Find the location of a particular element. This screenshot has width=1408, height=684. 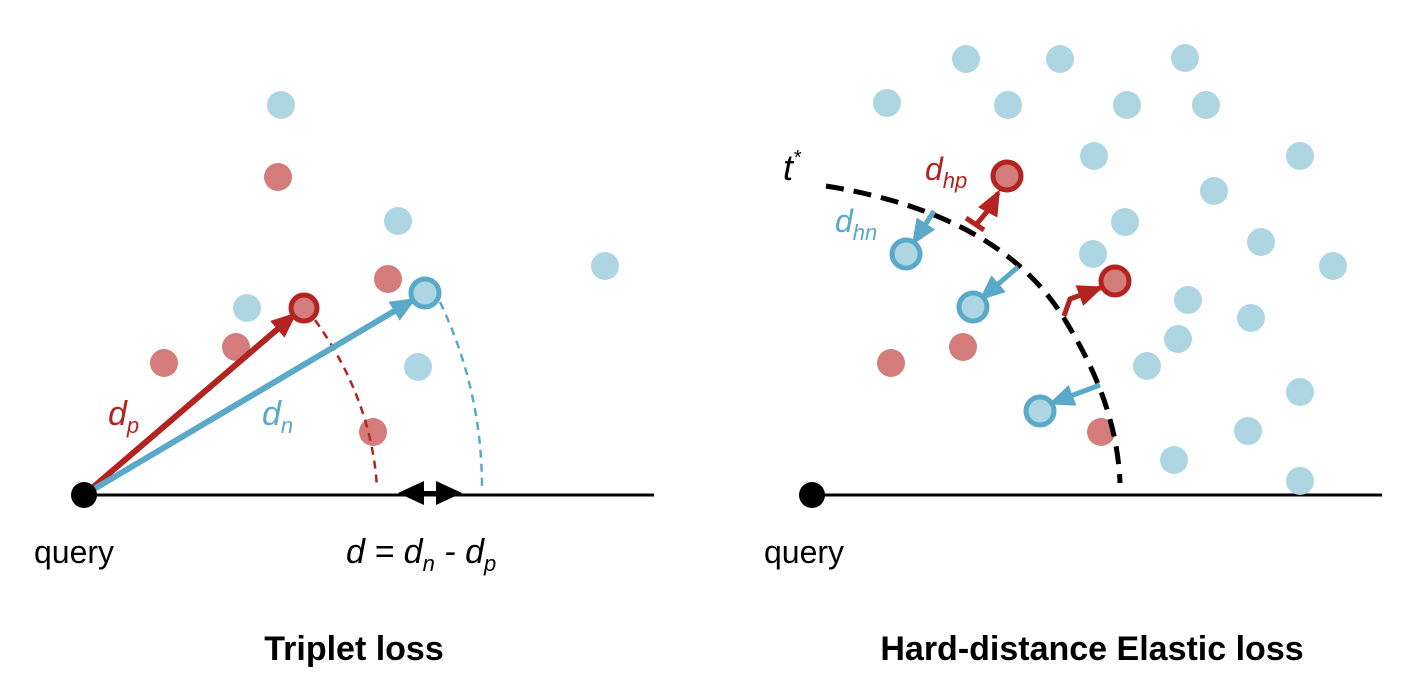

threshold-arc is located at coordinates (974, 333).